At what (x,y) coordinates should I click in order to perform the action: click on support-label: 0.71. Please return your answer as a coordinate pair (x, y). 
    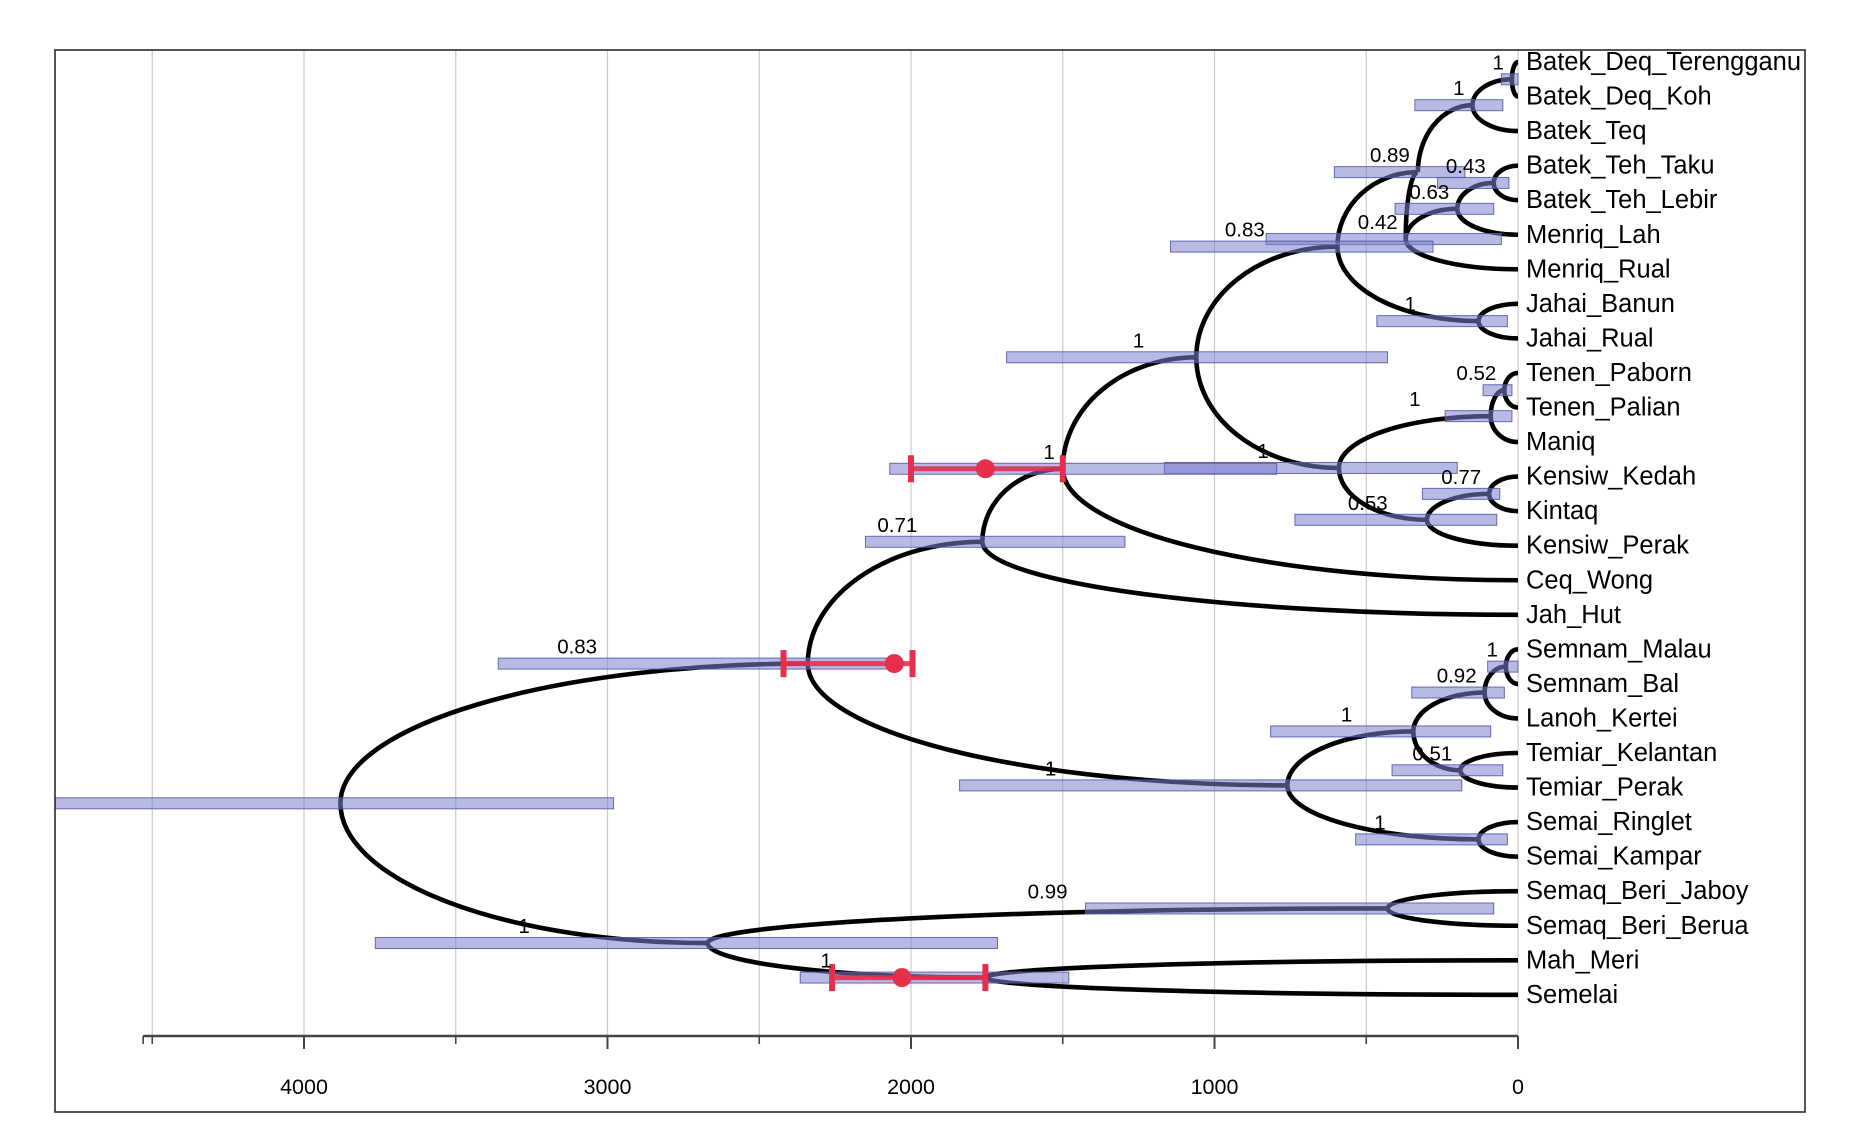
    Looking at the image, I should click on (897, 525).